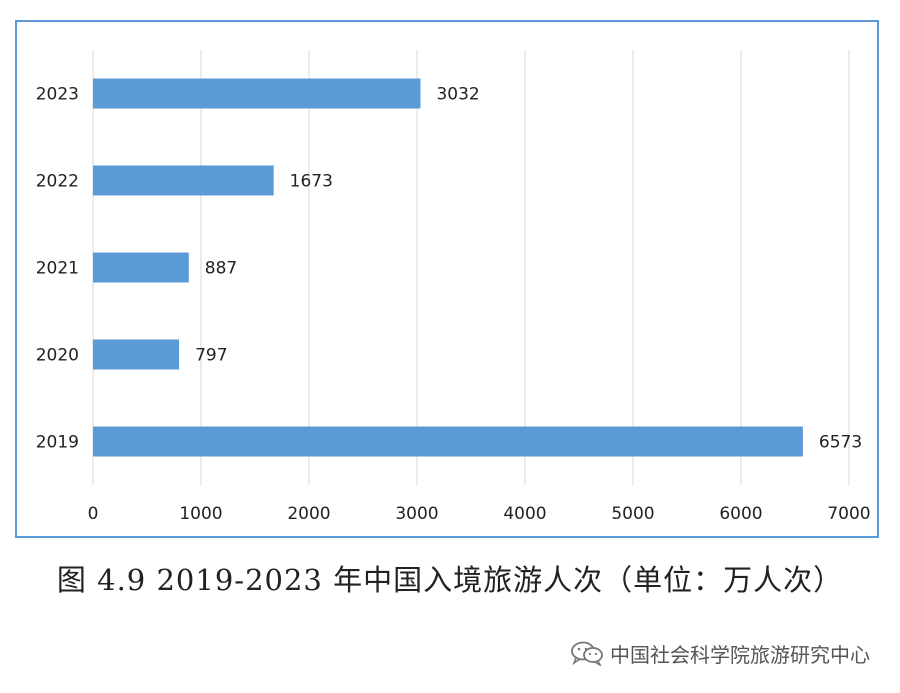 This screenshot has width=900, height=693. I want to click on bar-2020, so click(136, 354).